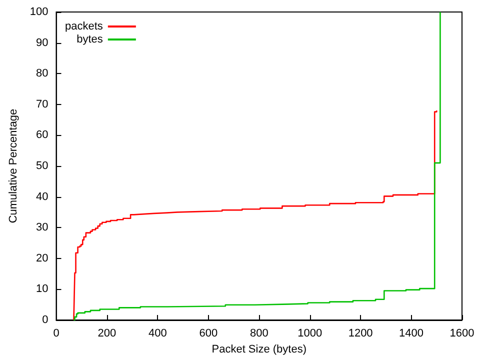  What do you see at coordinates (14, 166) in the screenshot?
I see `y-axis-title: Cumulative Percentage` at bounding box center [14, 166].